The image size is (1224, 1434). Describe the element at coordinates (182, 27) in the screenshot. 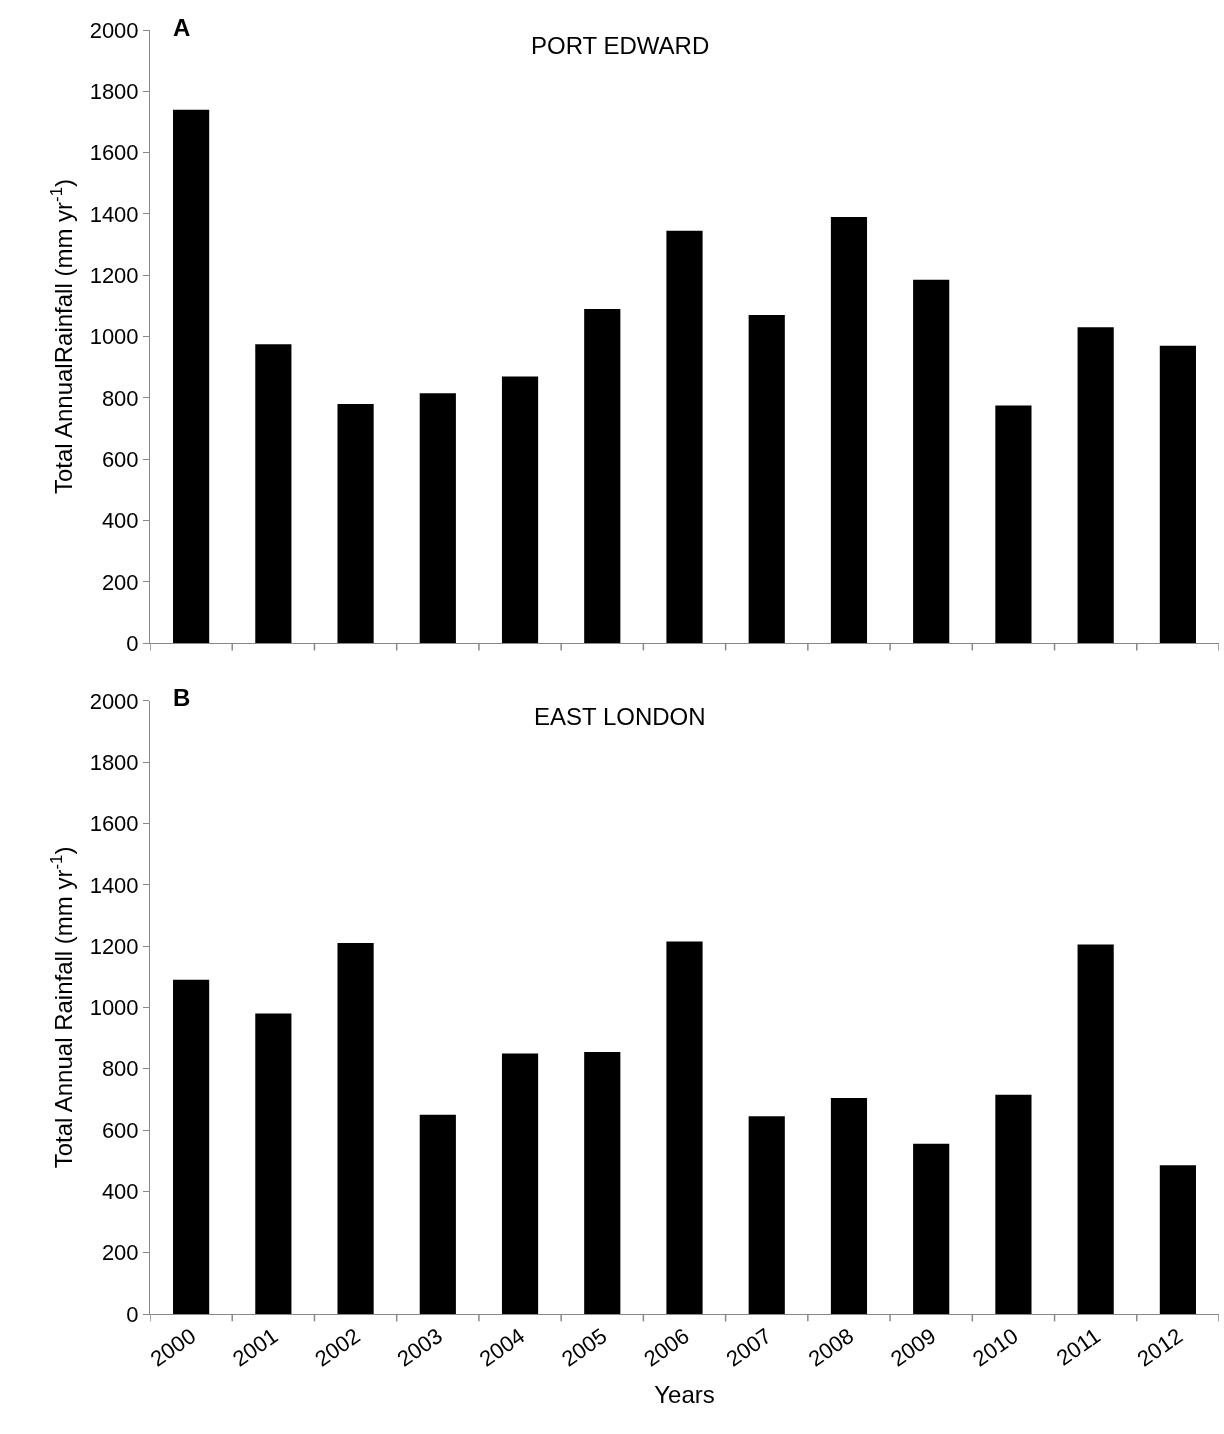

I see `annotation: A` at that location.